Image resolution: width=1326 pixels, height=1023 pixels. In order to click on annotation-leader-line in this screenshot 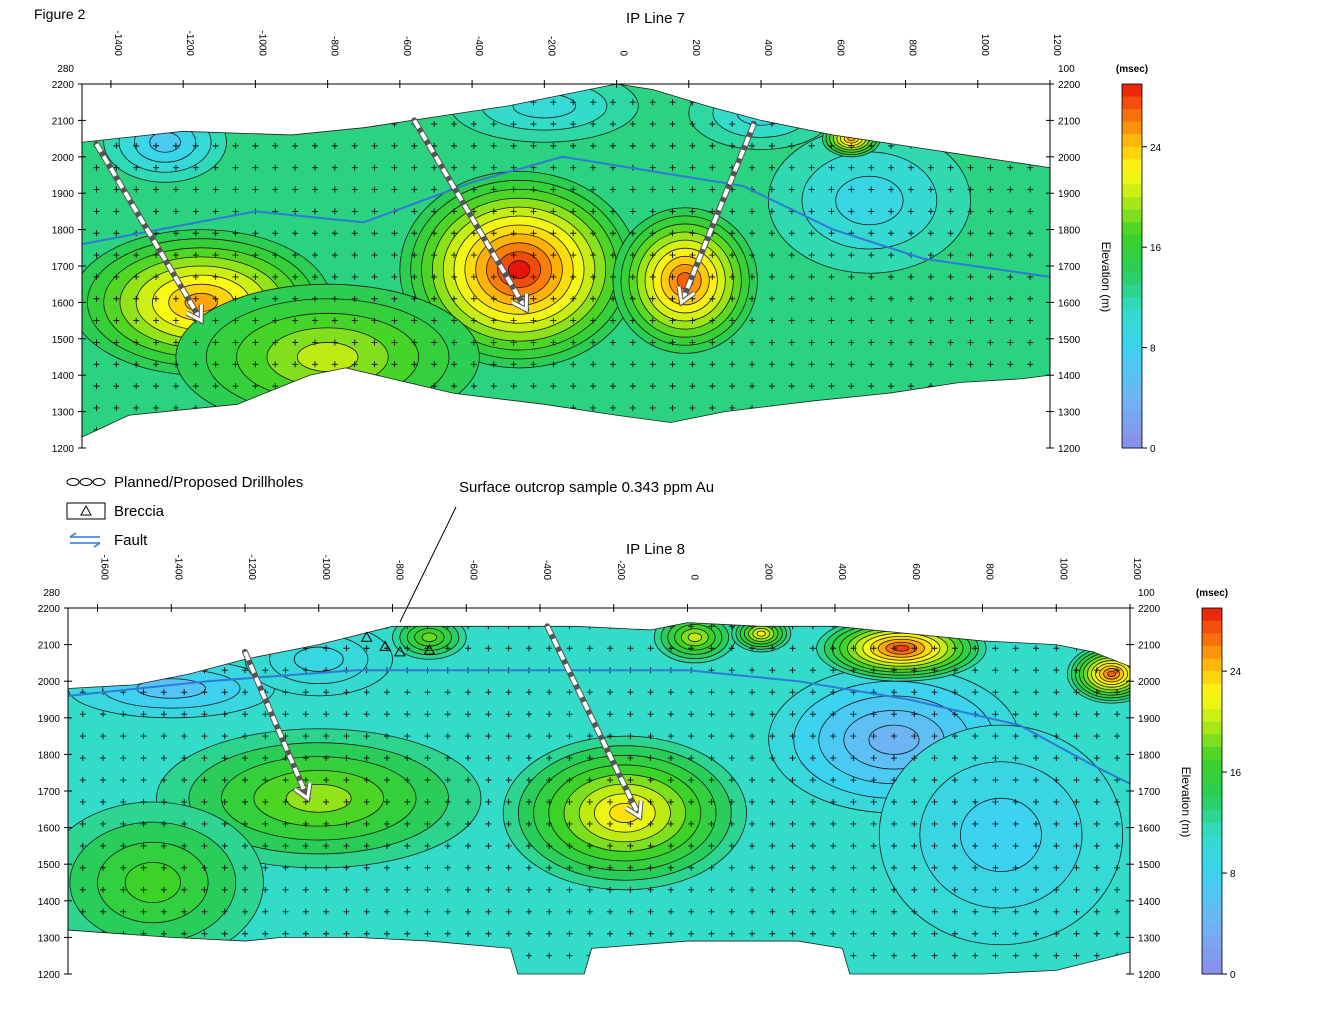, I will do `click(428, 564)`.